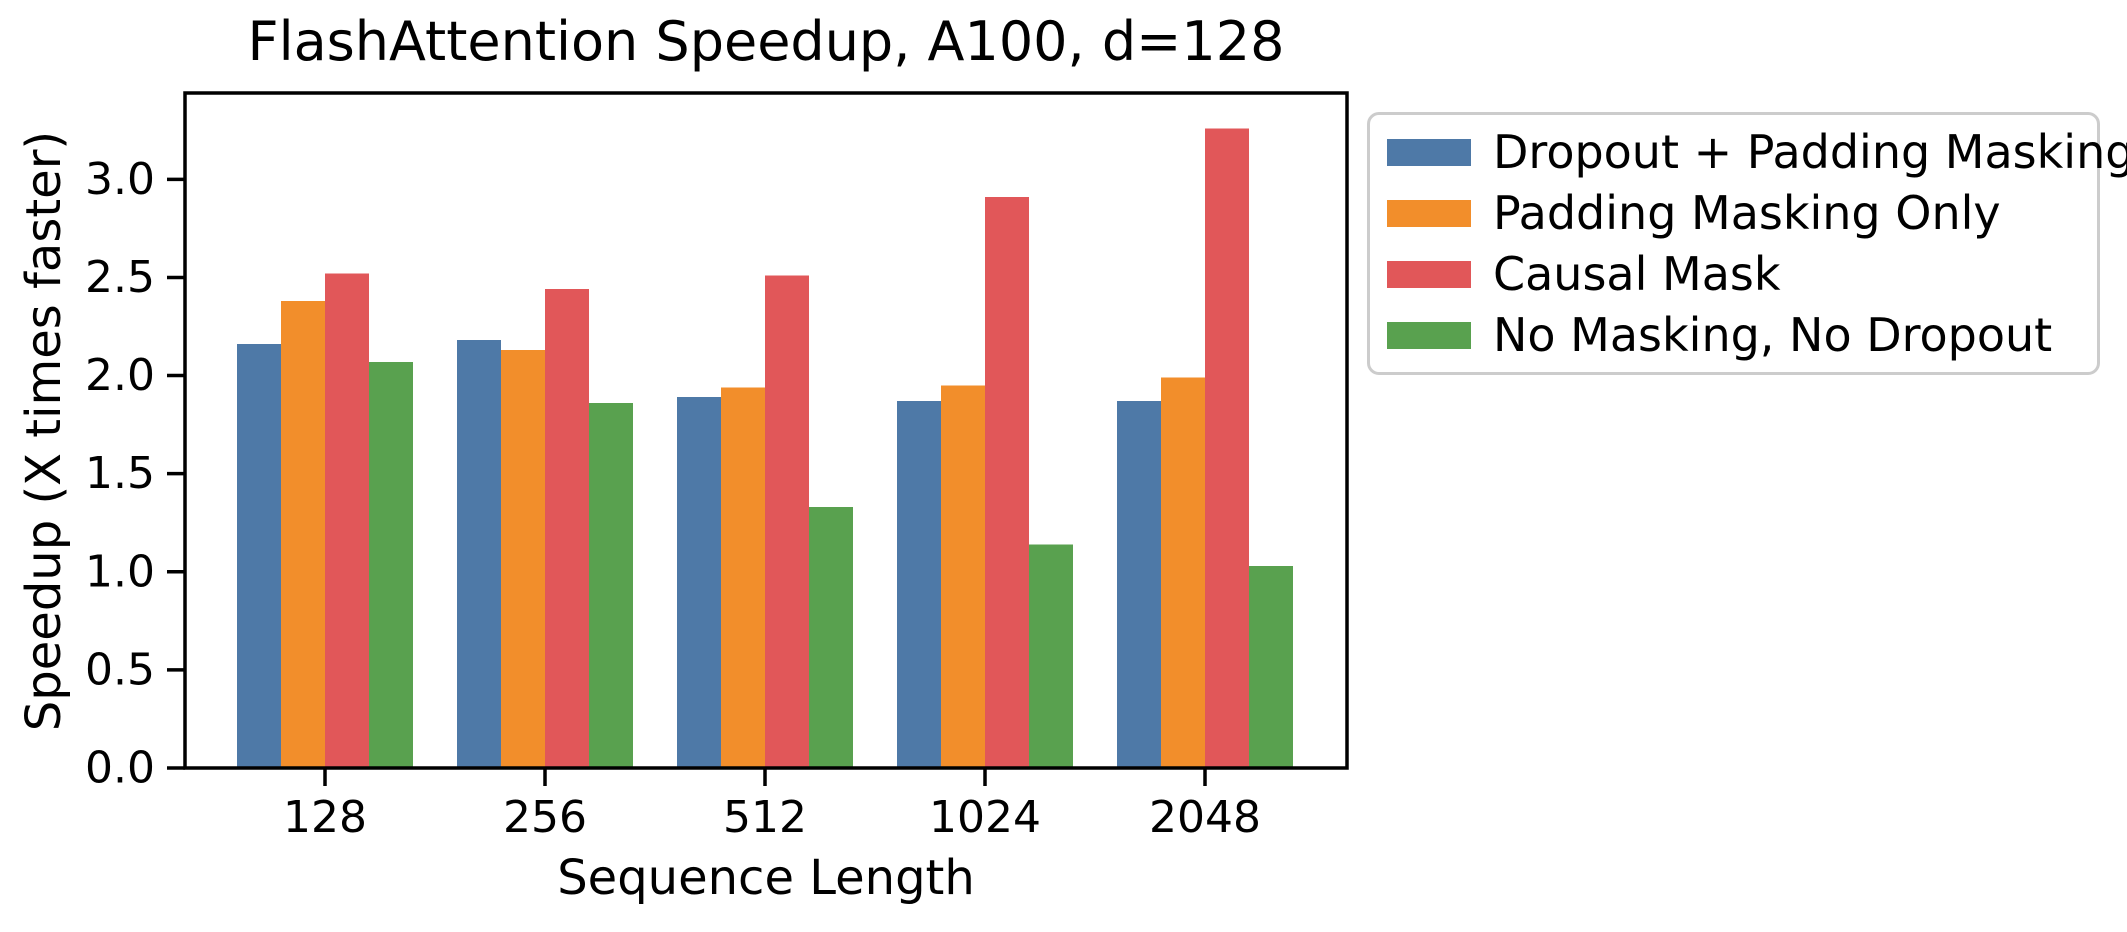 The height and width of the screenshot is (932, 2127). Describe the element at coordinates (1139, 584) in the screenshot. I see `bar-series0-2048` at that location.